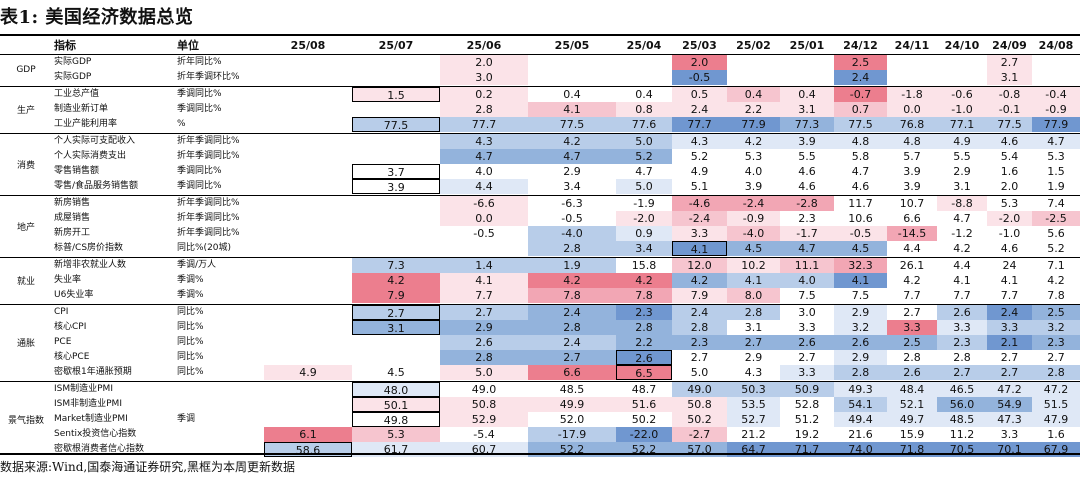 This screenshot has height=483, width=1080. Describe the element at coordinates (807, 141) in the screenshot. I see `value-cell: 3.9` at that location.